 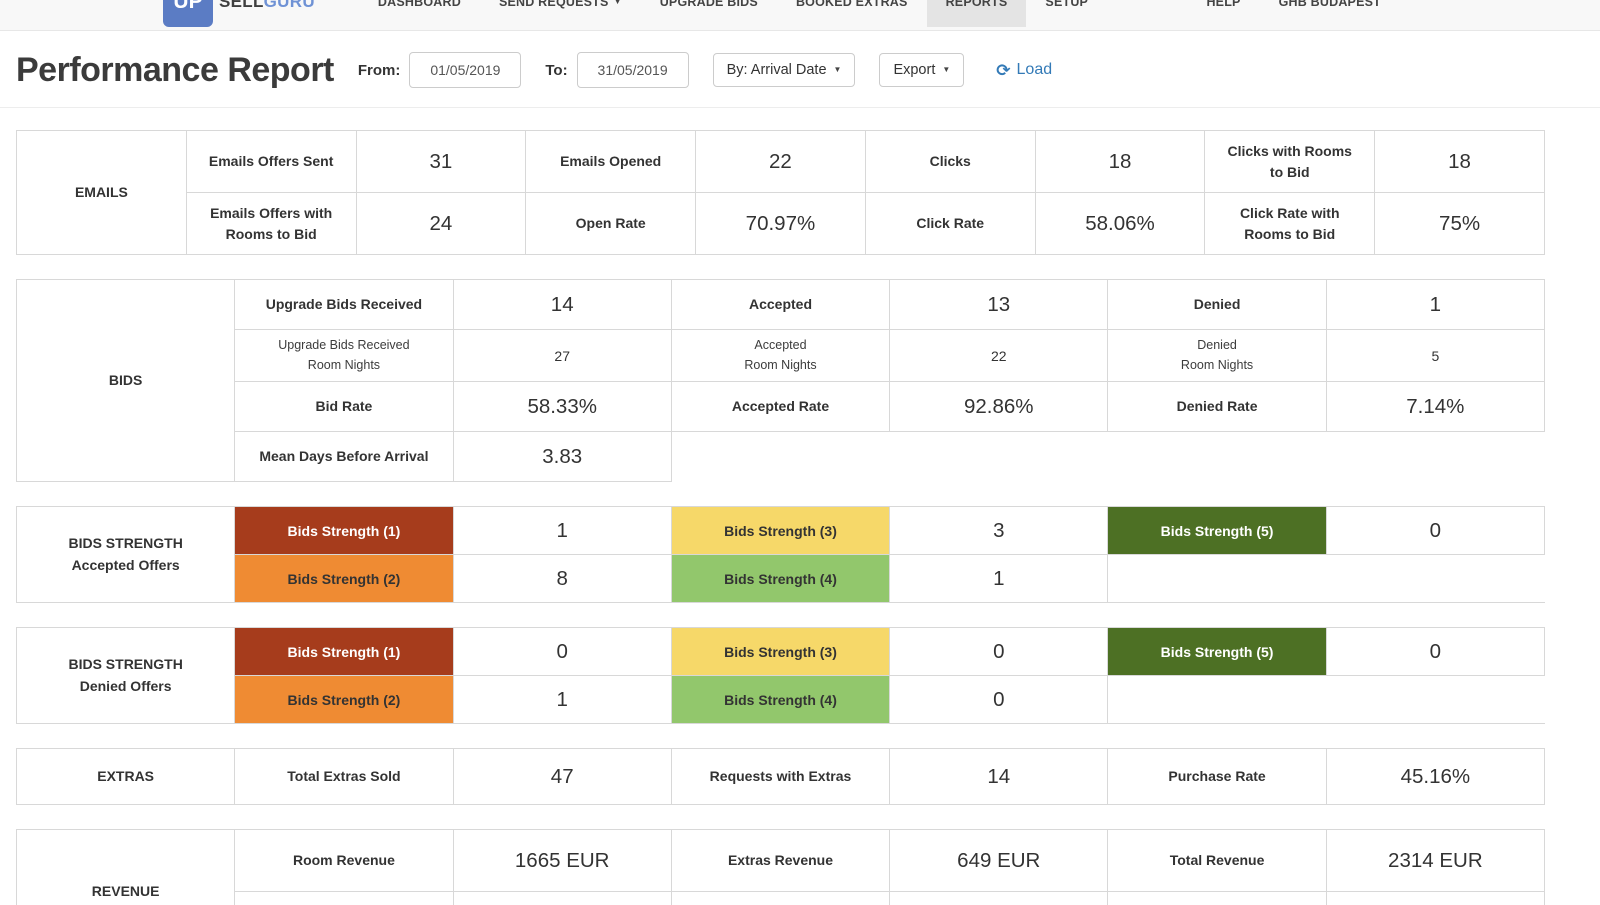 What do you see at coordinates (379, 70) in the screenshot?
I see `from-label: From:` at bounding box center [379, 70].